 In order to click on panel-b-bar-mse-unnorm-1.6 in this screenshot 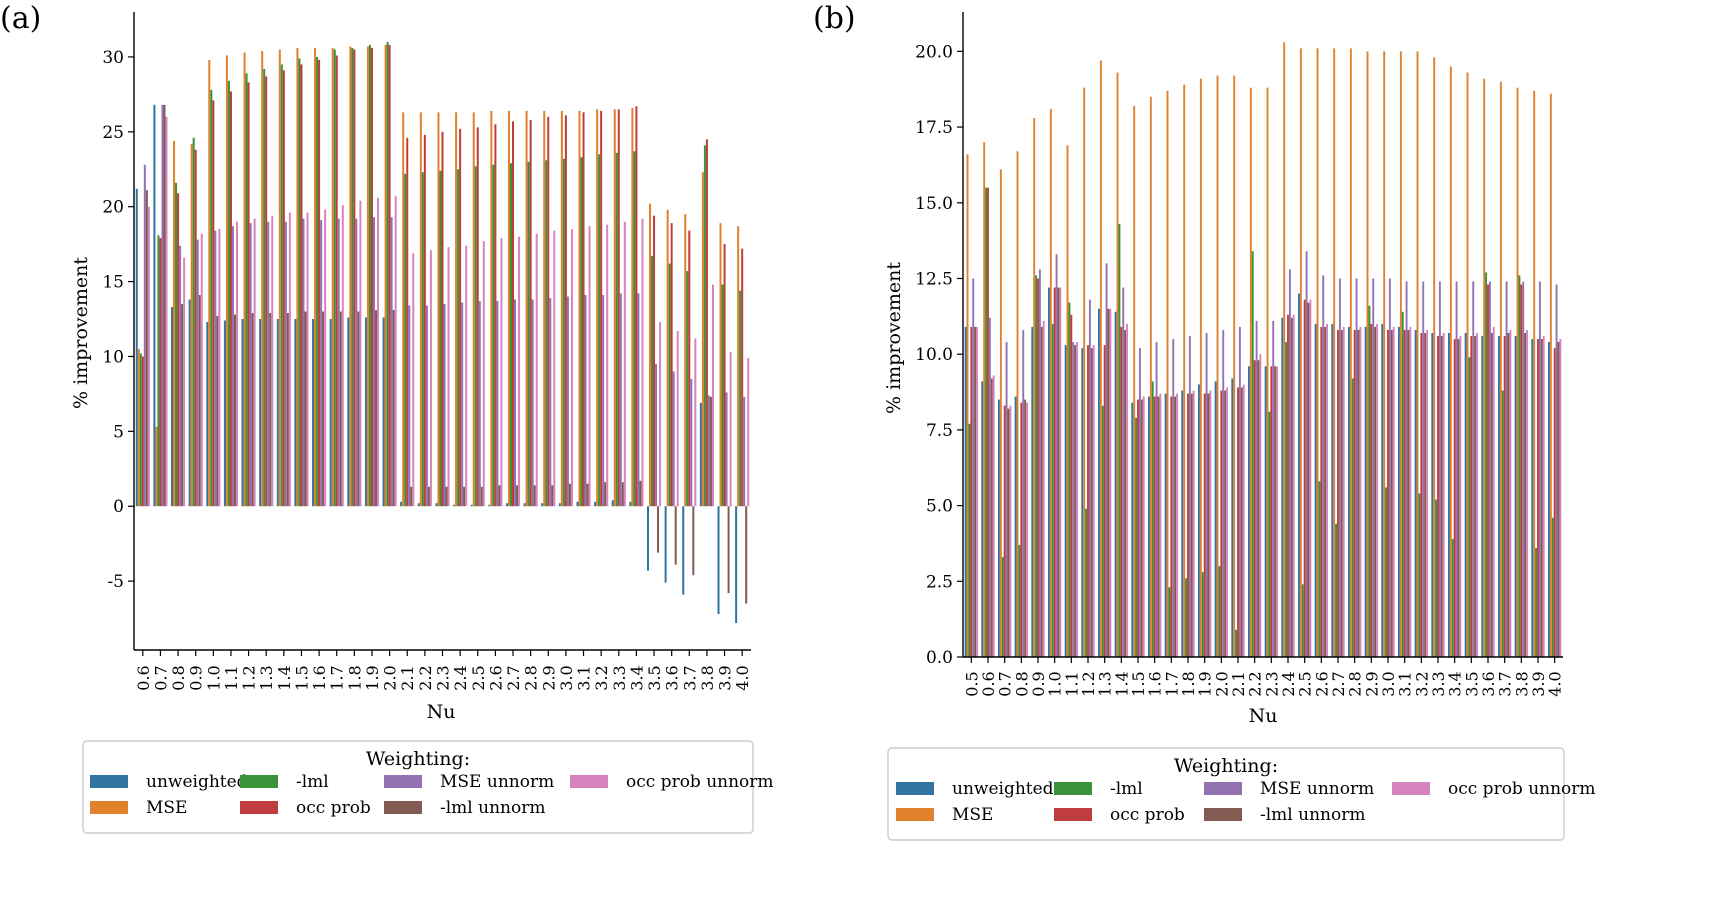, I will do `click(1156, 499)`.